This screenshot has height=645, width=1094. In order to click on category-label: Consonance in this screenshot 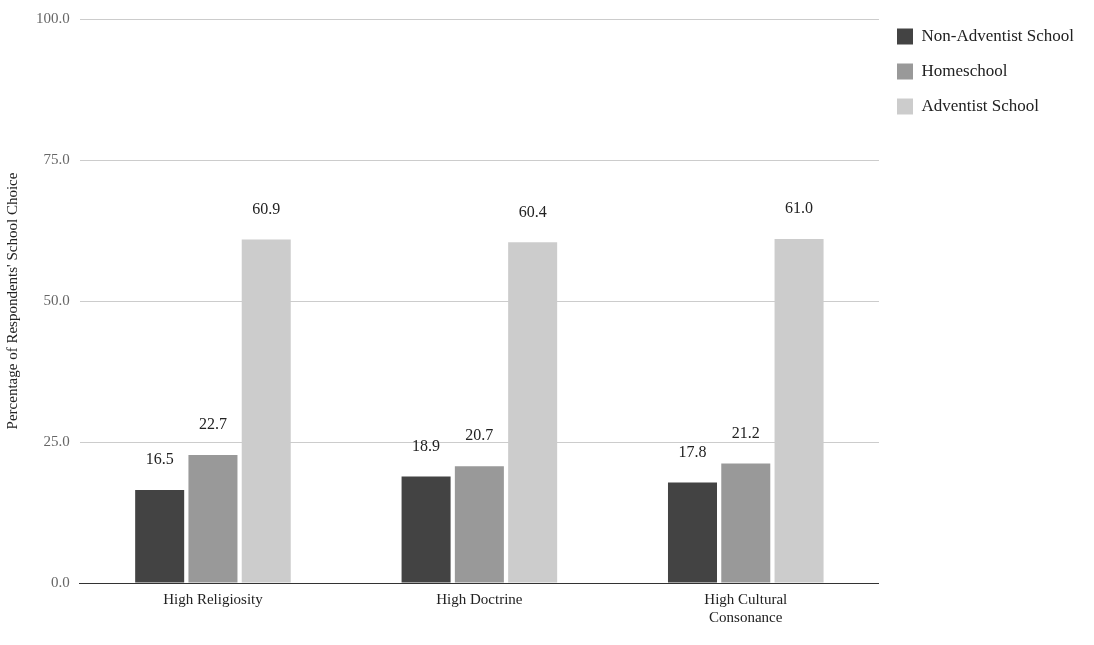, I will do `click(746, 616)`.